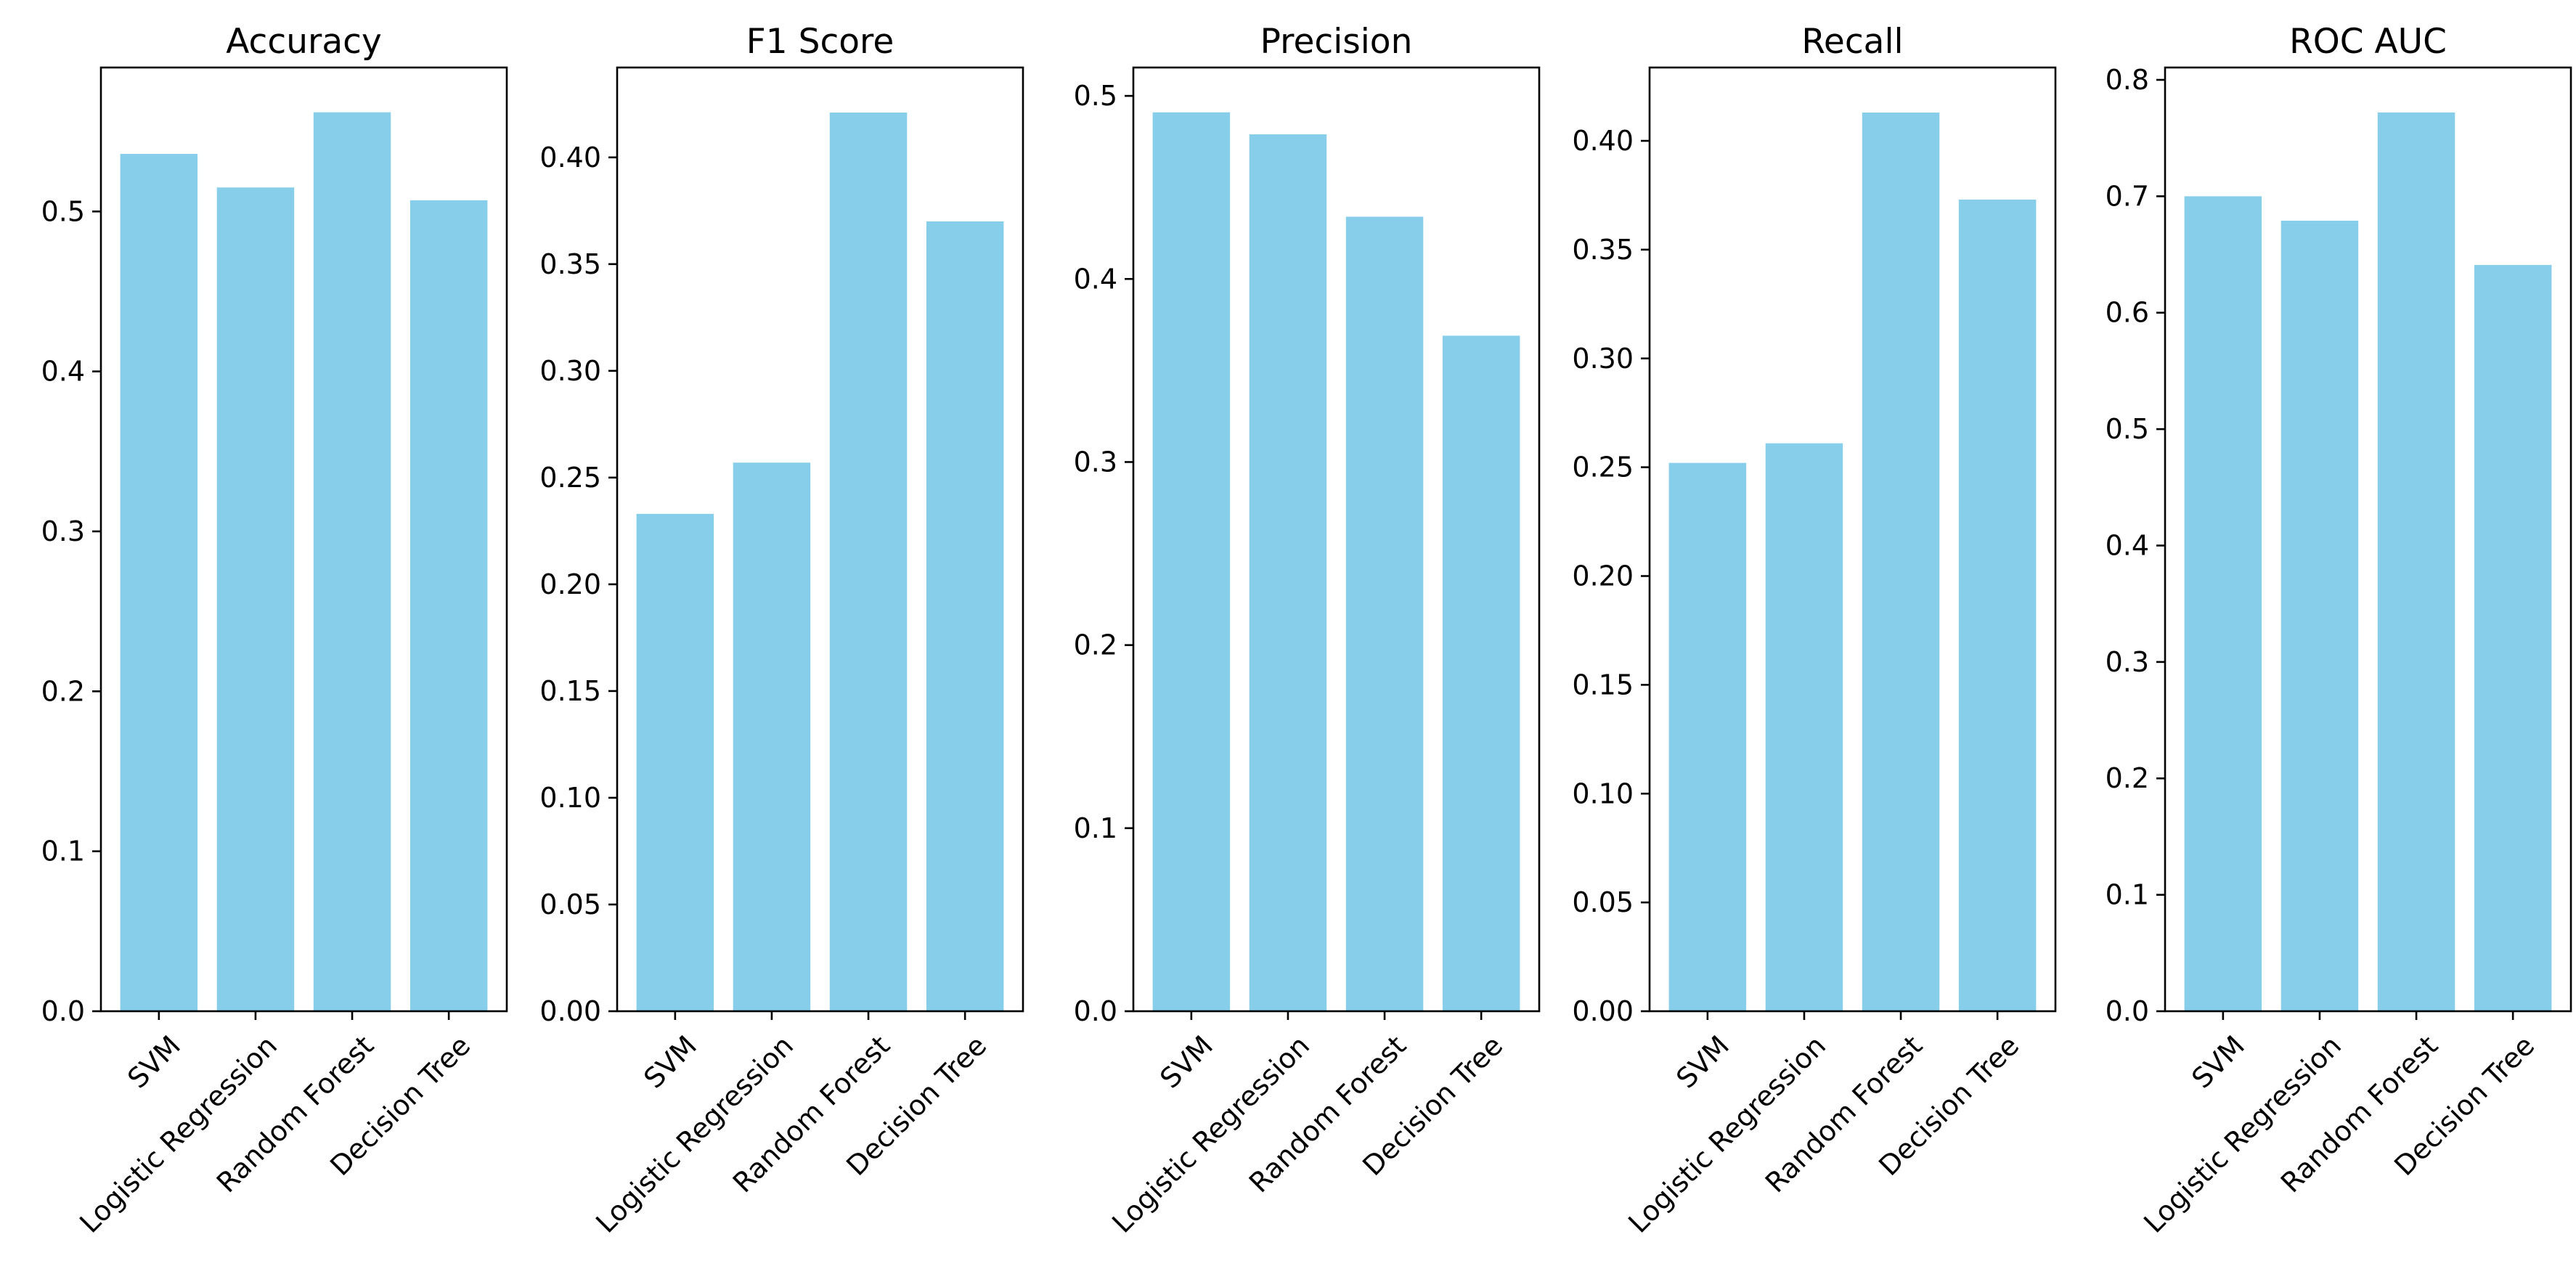  Describe the element at coordinates (820, 42) in the screenshot. I see `chart-title: F1 Score` at that location.